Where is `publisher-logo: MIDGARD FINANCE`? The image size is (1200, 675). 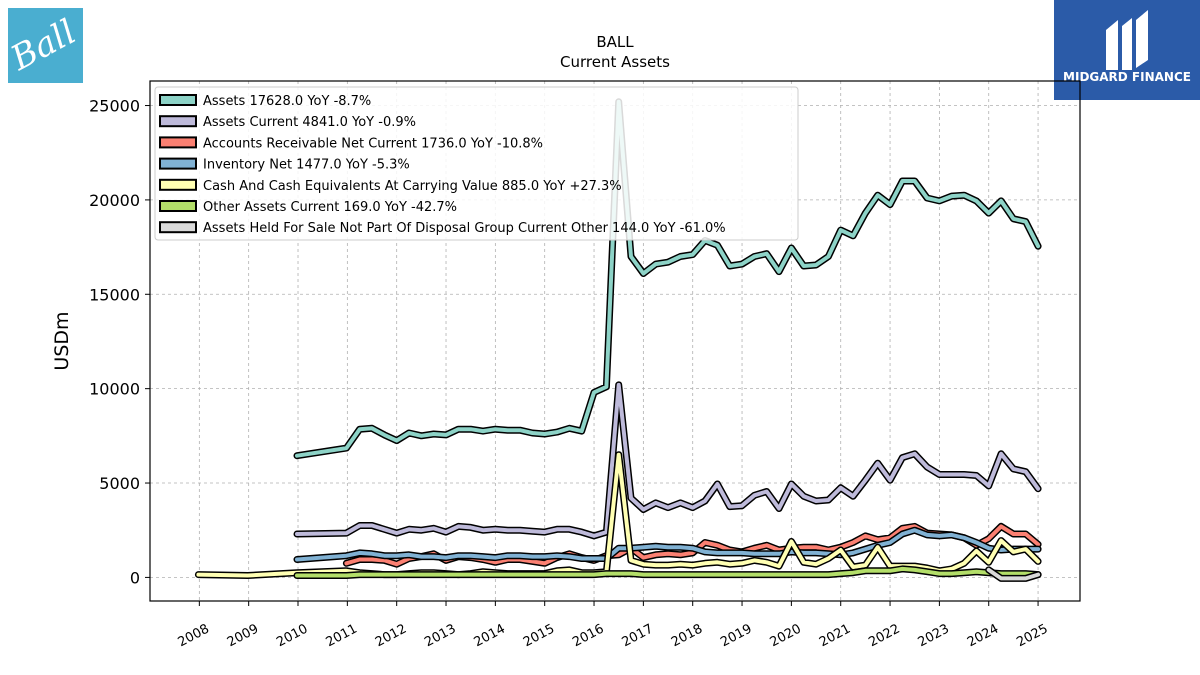 publisher-logo: MIDGARD FINANCE is located at coordinates (1127, 50).